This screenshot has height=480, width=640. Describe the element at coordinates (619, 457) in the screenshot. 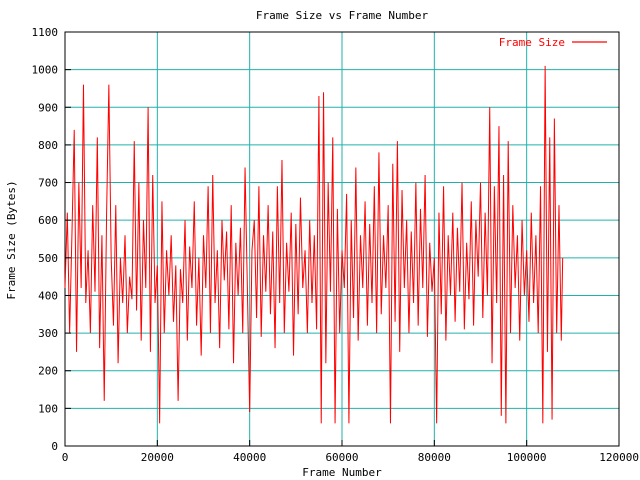

I see `x-tick-label: 120000` at that location.